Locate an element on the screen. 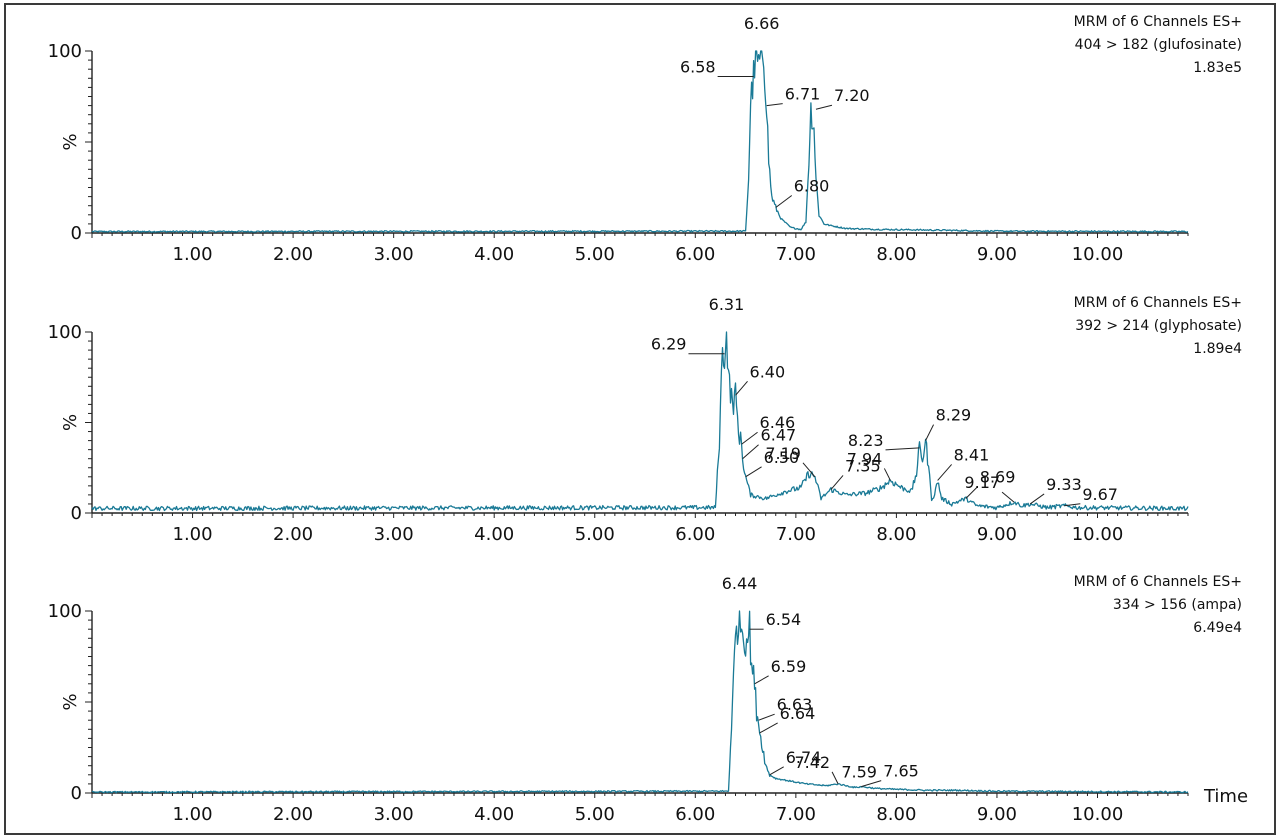 This screenshot has width=1280, height=838. peak-label: 6.31 is located at coordinates (727, 304).